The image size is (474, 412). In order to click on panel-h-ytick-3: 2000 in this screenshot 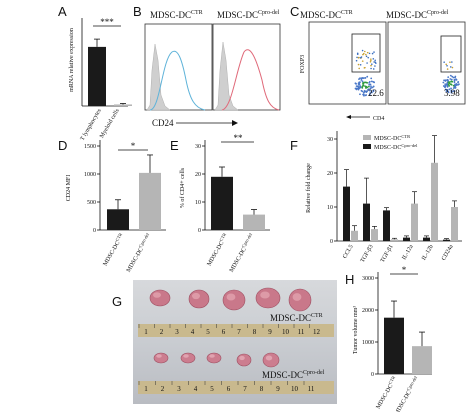, I will do `click(368, 311)`.